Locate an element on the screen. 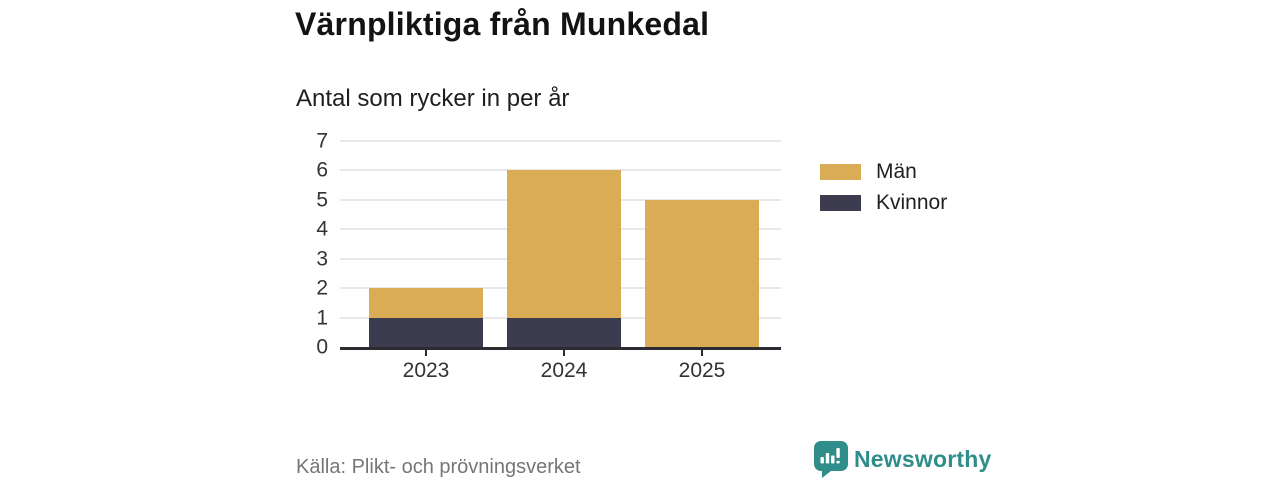 This screenshot has height=480, width=1280. gridline is located at coordinates (560, 141).